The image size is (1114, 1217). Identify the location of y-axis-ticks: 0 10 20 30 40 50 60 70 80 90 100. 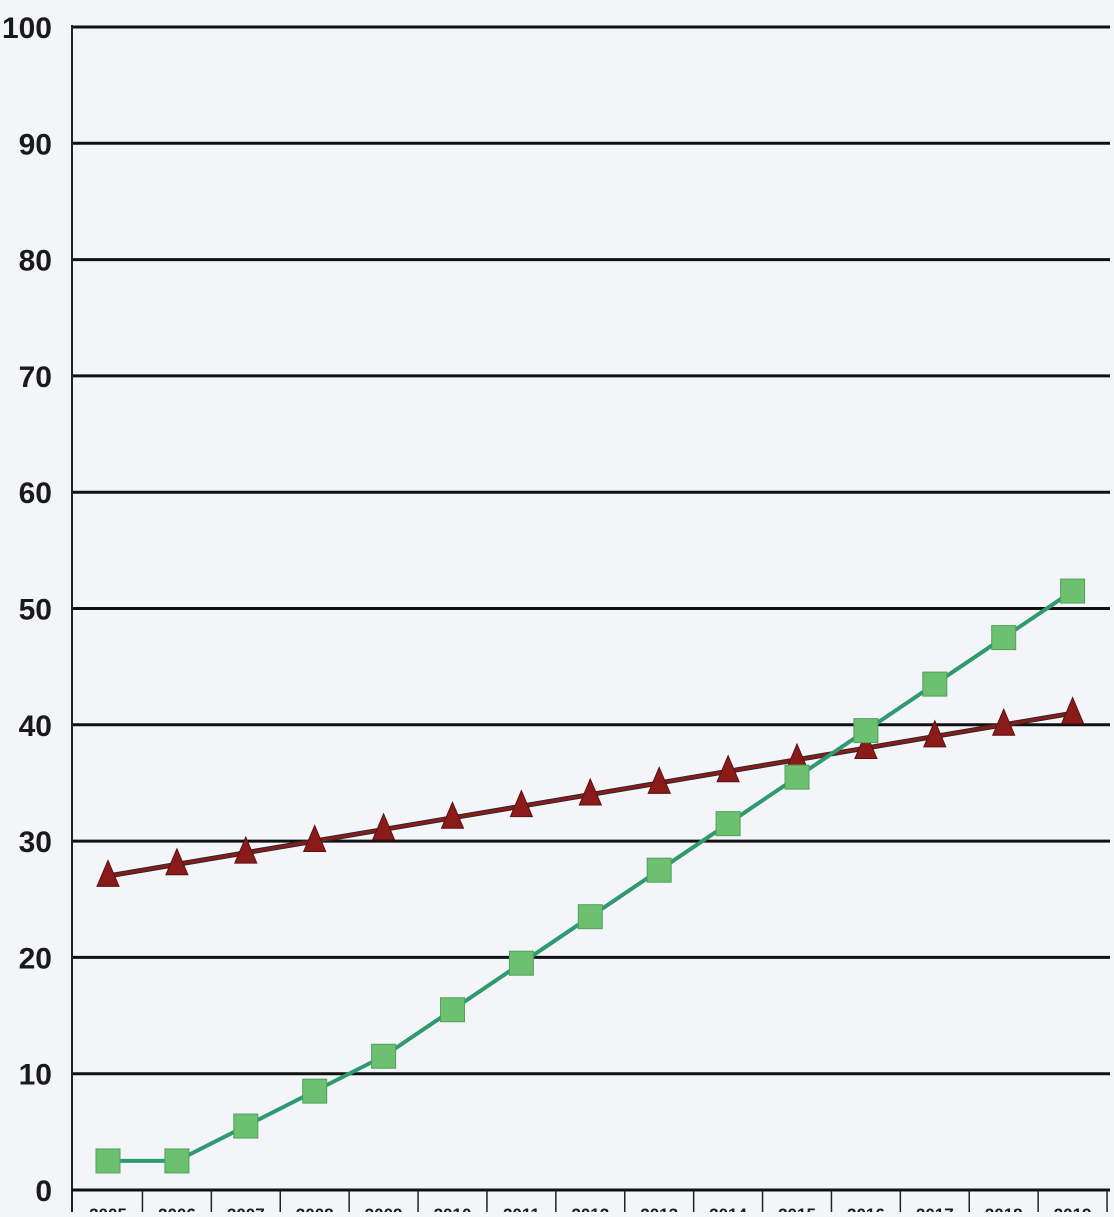
(27, 610).